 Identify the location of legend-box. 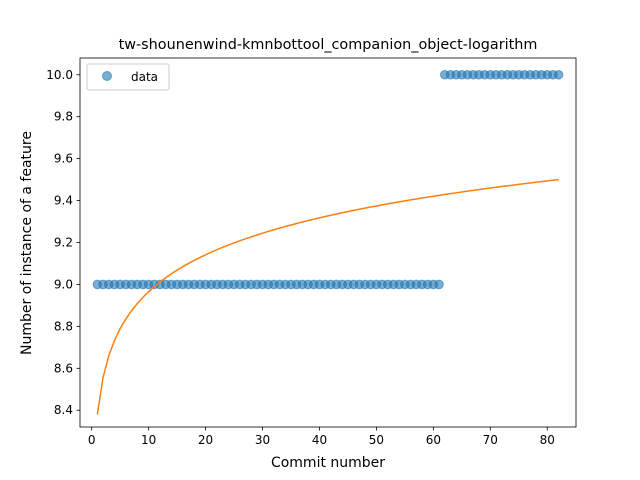
(128, 77).